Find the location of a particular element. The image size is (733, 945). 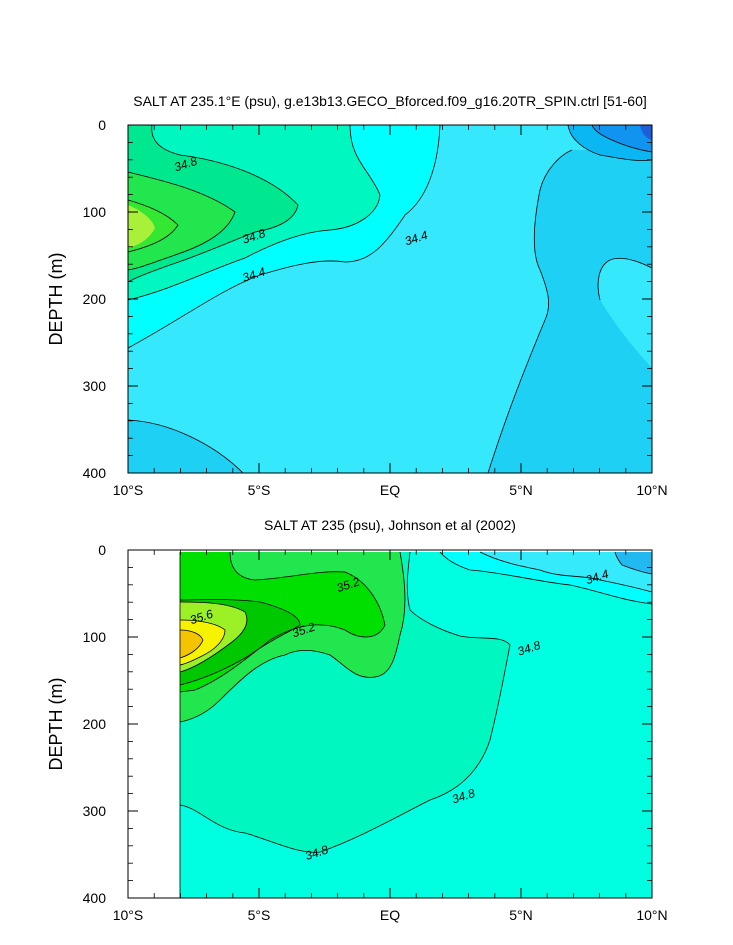

fill-east-pocket is located at coordinates (625, 313).